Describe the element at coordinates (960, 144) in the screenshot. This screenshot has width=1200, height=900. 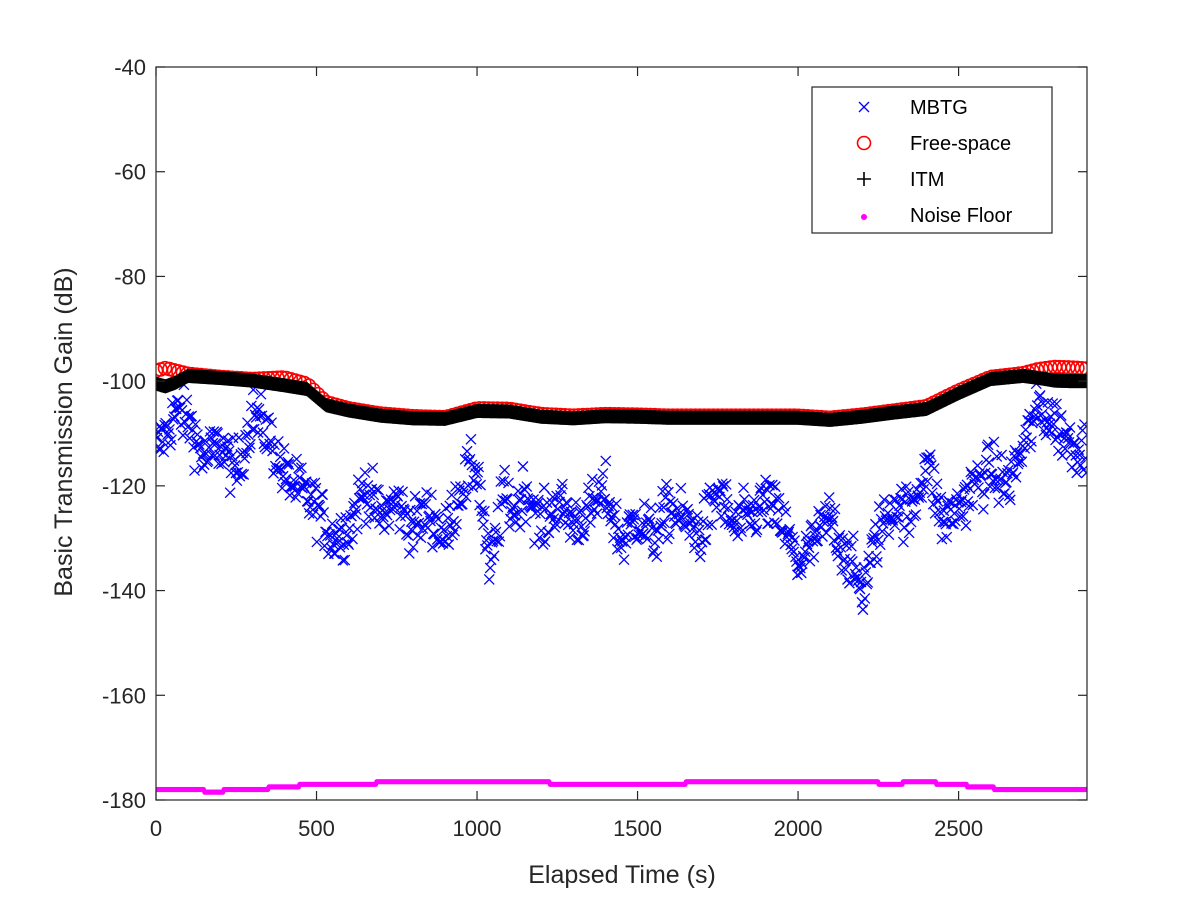
I see `legend-label: Free-space` at that location.